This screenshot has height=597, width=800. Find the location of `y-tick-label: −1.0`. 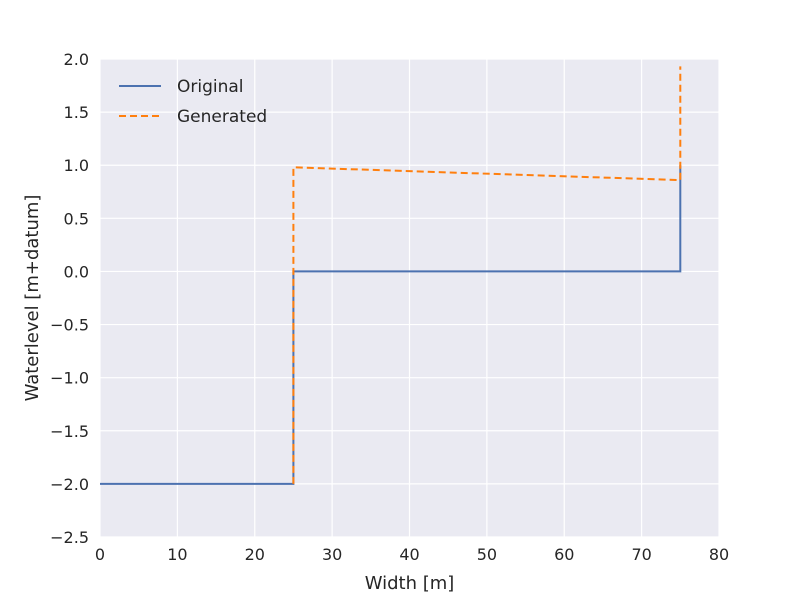

y-tick-label: −1.0 is located at coordinates (69, 378).